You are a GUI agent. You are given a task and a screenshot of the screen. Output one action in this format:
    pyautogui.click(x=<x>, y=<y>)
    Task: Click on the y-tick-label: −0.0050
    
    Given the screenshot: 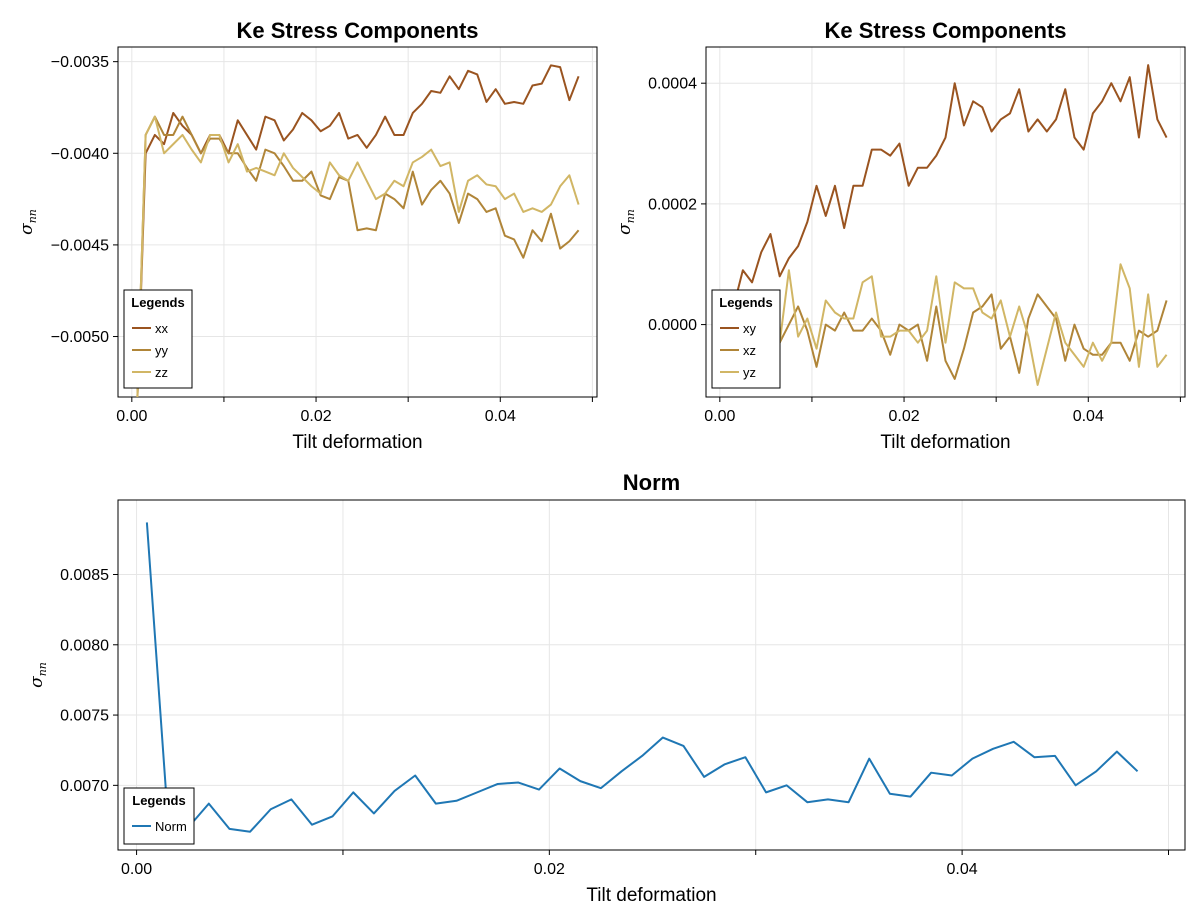 What is the action you would take?
    pyautogui.click(x=80, y=337)
    